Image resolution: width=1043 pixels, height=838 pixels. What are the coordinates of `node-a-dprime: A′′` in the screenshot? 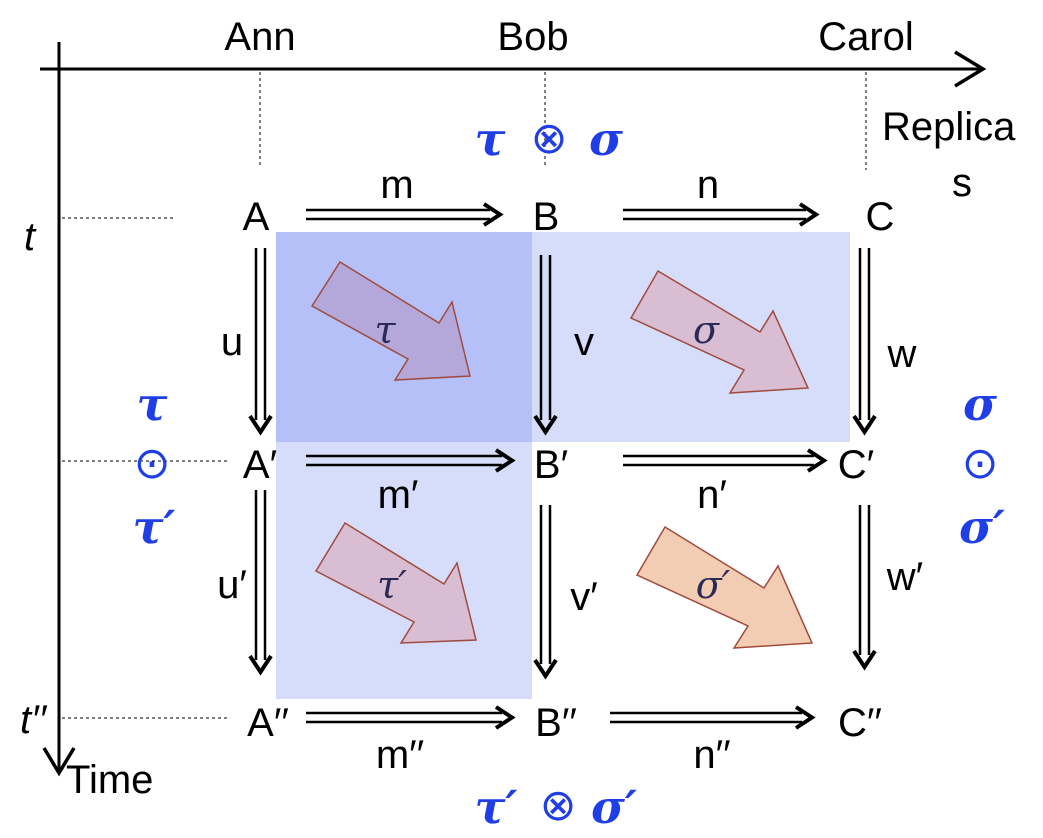 It's located at (268, 723).